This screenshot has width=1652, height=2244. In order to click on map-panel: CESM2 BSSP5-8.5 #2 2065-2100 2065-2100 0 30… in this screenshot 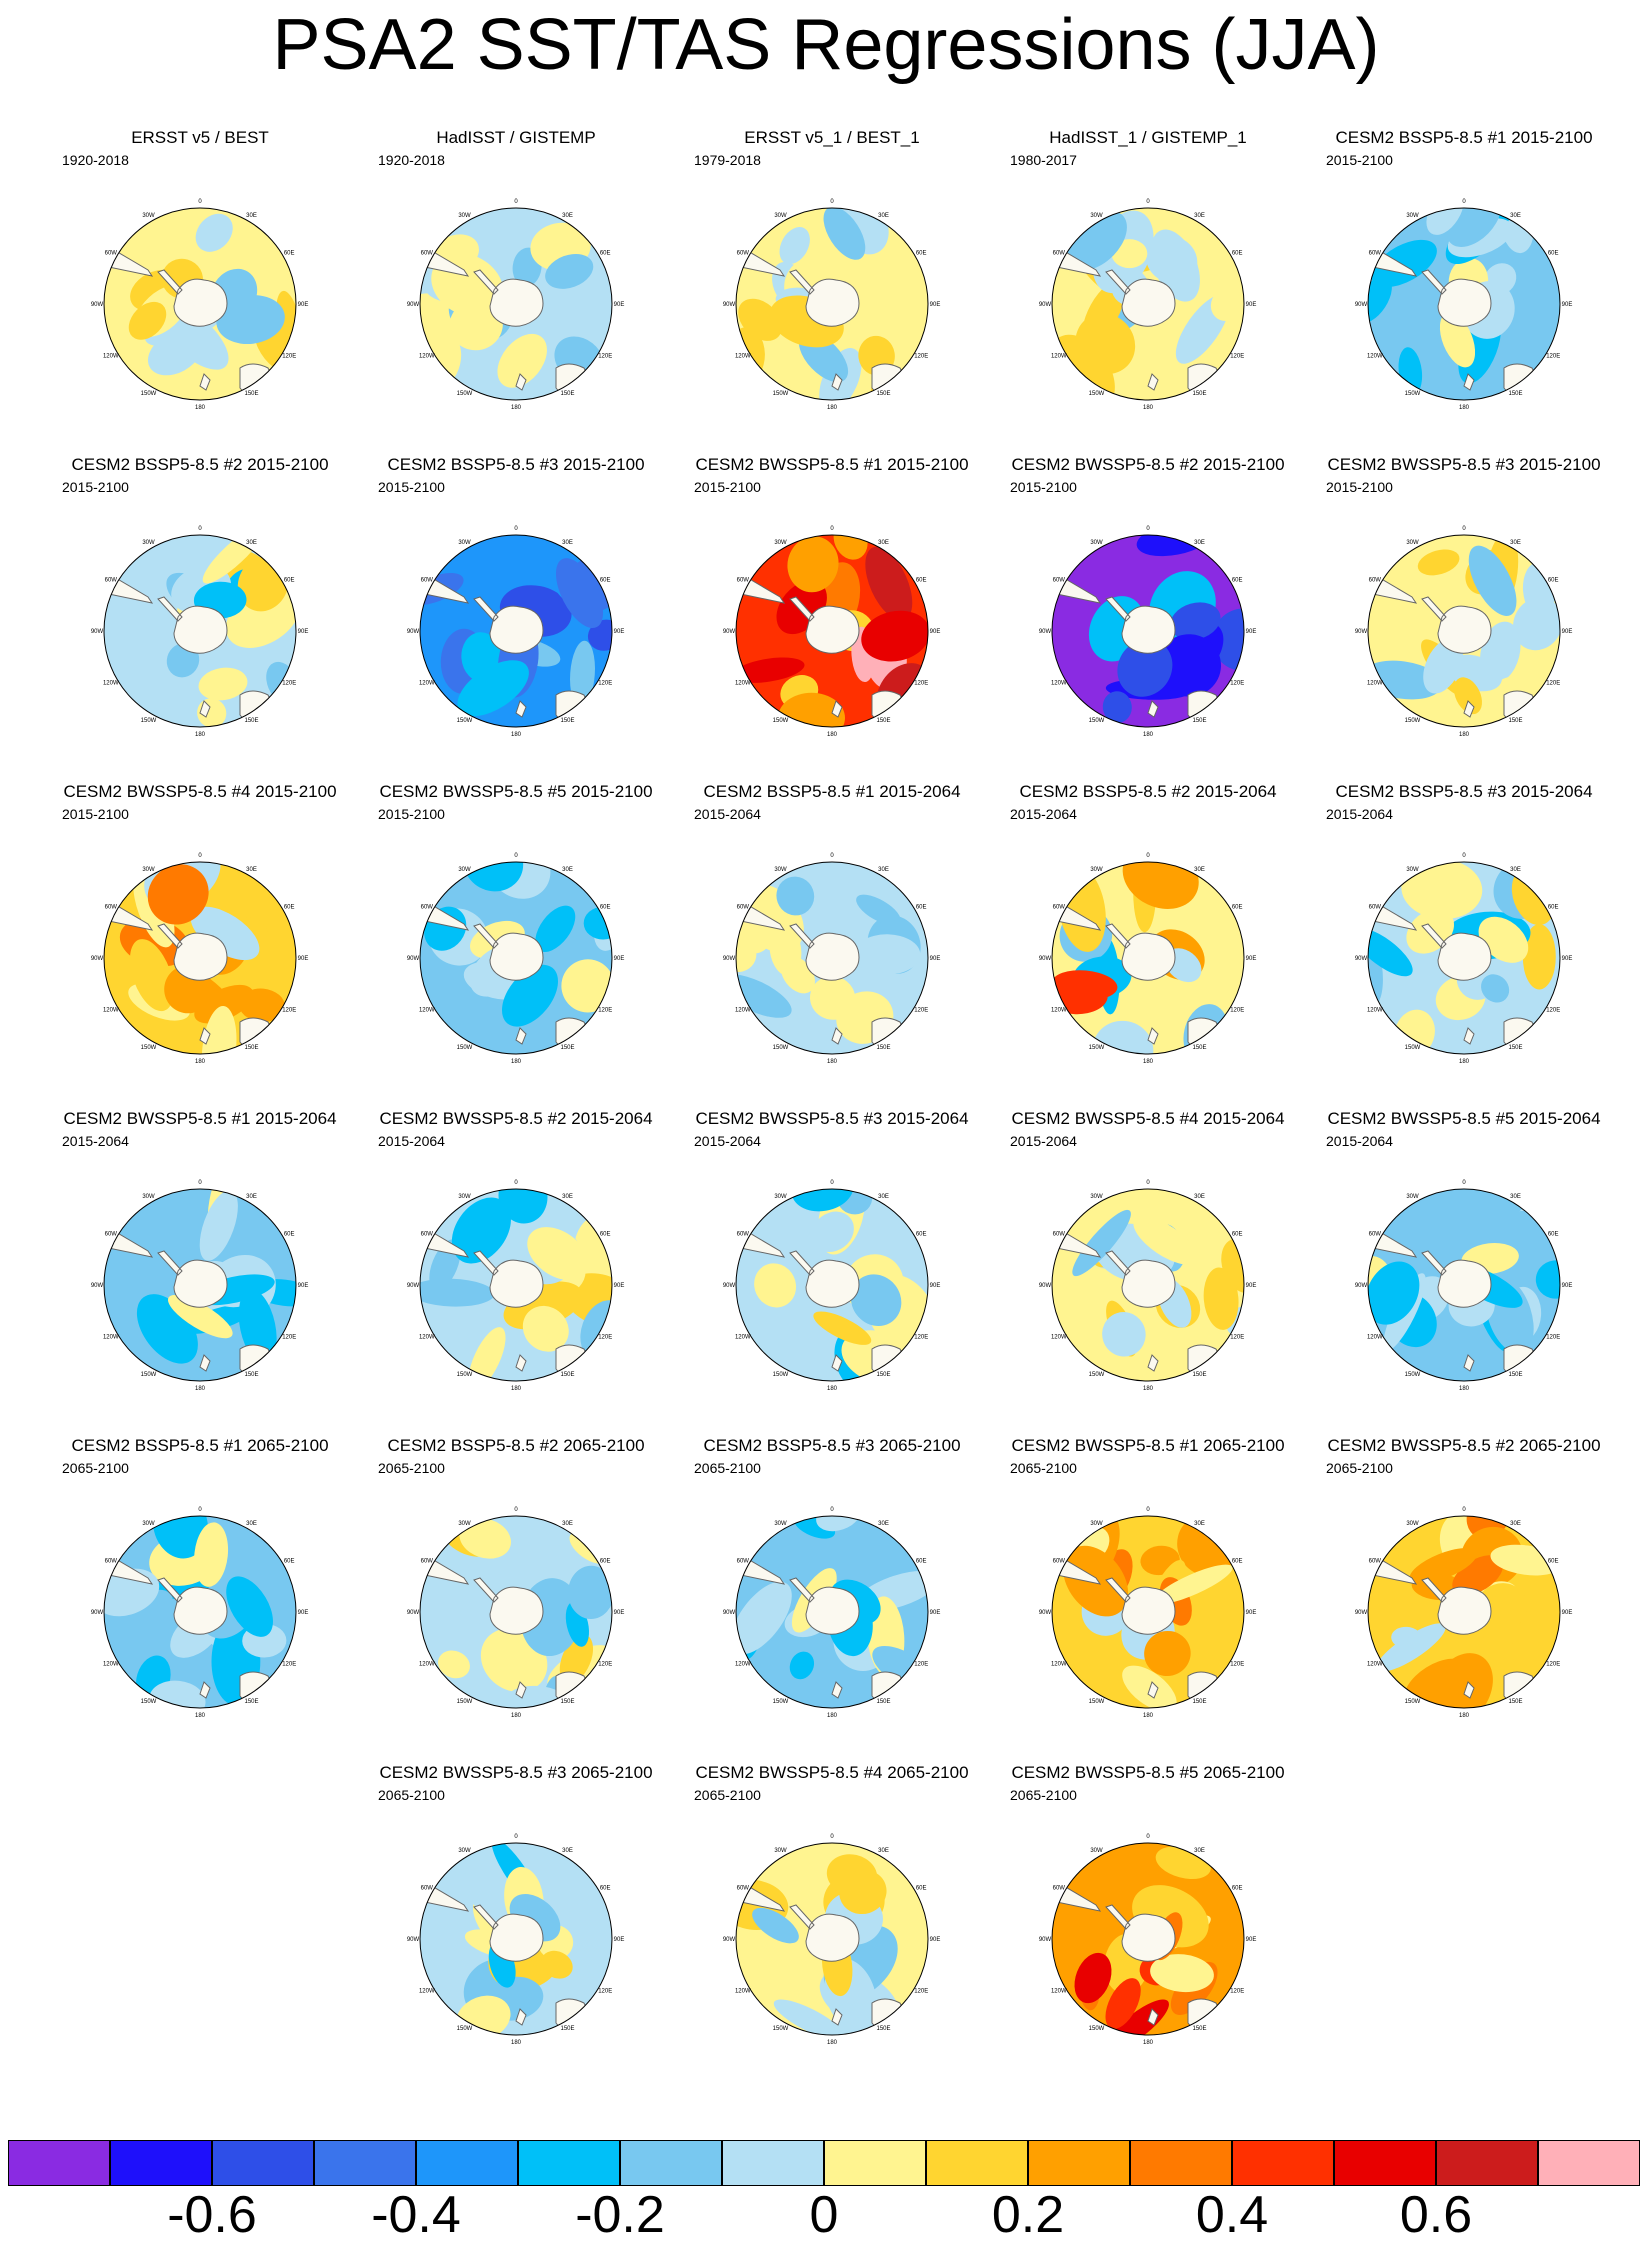, I will do `click(516, 1599)`.